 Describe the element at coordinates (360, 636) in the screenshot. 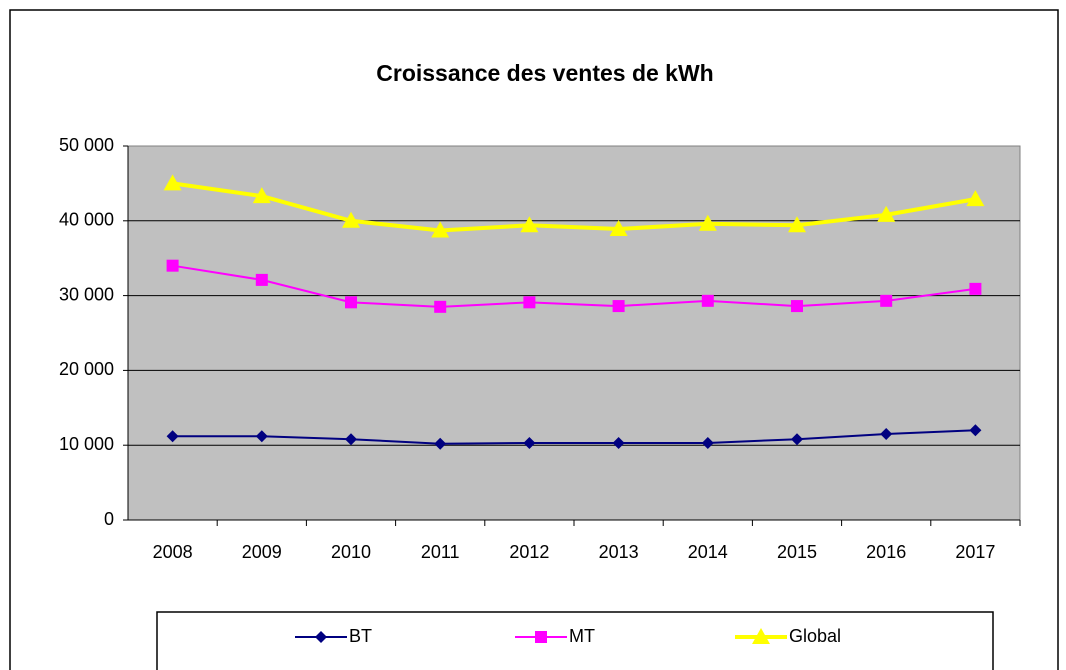

I see `legend-label: BT` at that location.